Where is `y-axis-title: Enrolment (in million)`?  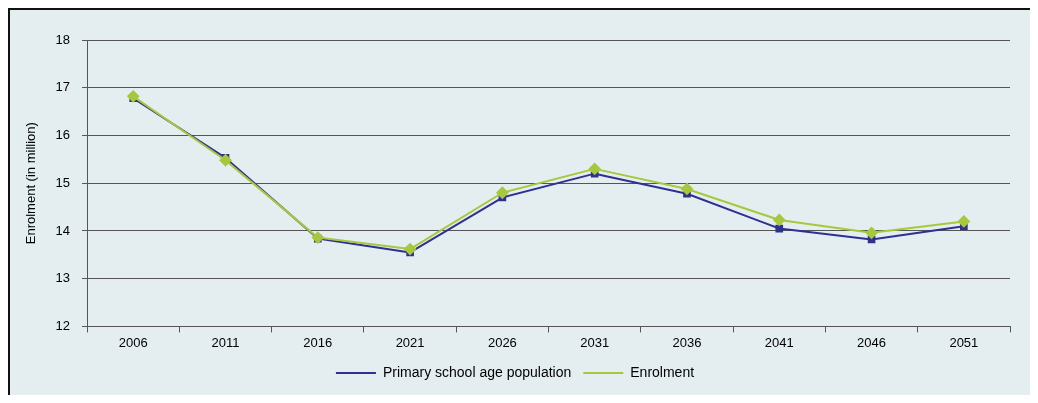
y-axis-title: Enrolment (in million) is located at coordinates (31, 183).